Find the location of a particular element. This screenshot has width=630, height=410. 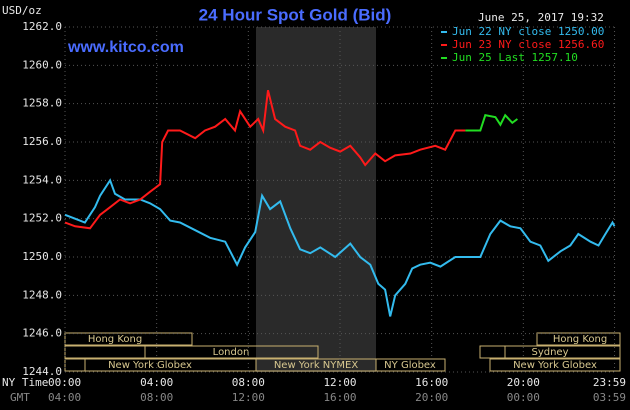

legend-label: Jun 22 NY close 1250.00 is located at coordinates (528, 31).